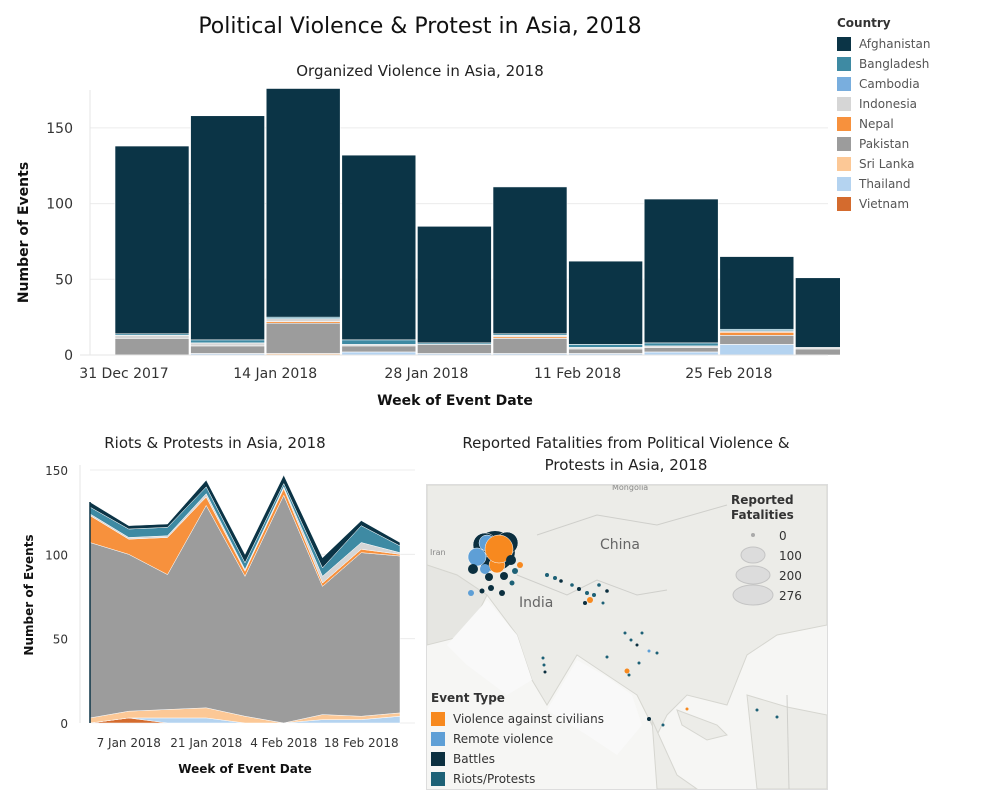 This screenshot has height=800, width=1000. What do you see at coordinates (620, 545) in the screenshot?
I see `map-label-china: China` at bounding box center [620, 545].